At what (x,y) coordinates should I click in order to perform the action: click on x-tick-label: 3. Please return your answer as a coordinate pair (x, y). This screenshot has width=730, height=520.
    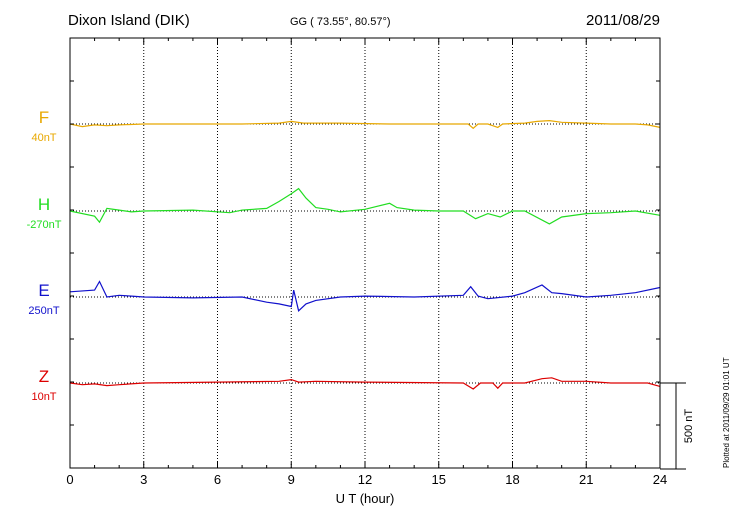
    Looking at the image, I should click on (143, 479).